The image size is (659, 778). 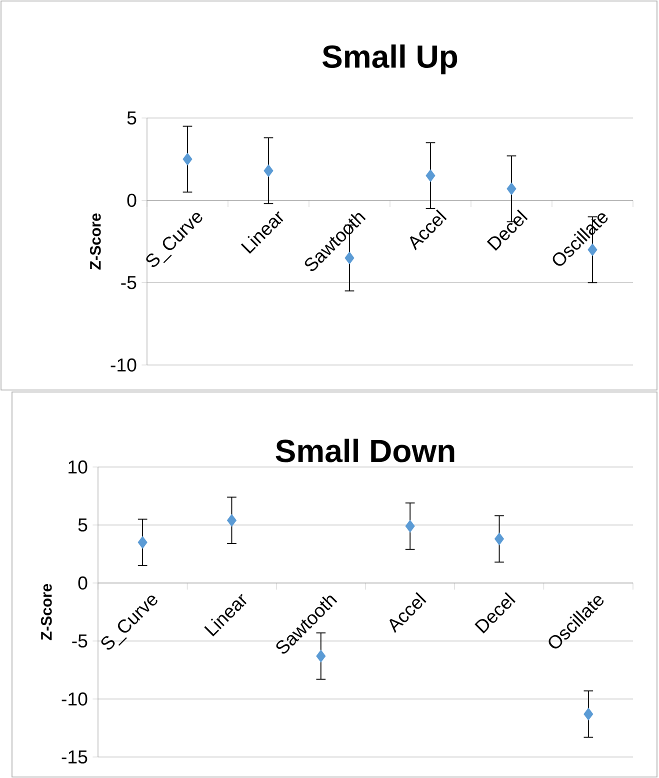 What do you see at coordinates (75, 757) in the screenshot?
I see `y-tick-label: -15` at bounding box center [75, 757].